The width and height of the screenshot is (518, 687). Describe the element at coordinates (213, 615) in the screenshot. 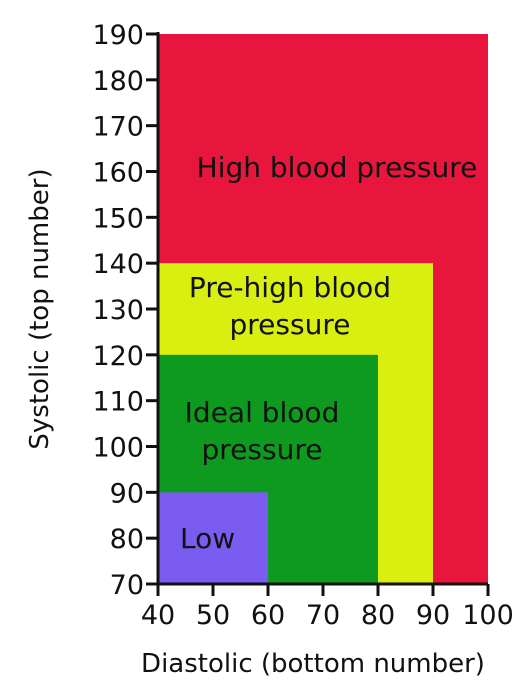

I see `x-tick-label-50: 50` at that location.